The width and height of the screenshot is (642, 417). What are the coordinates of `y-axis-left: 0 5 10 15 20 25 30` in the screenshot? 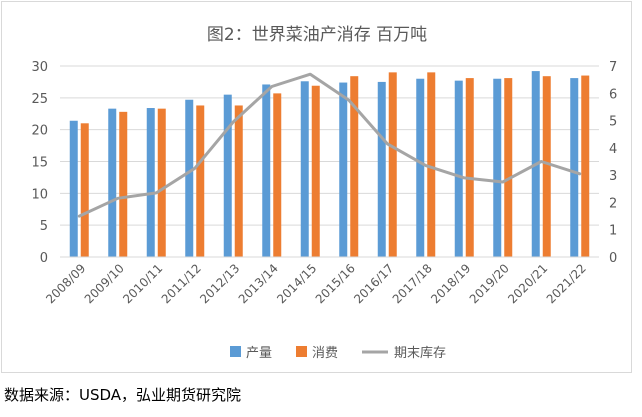 It's located at (39, 163).